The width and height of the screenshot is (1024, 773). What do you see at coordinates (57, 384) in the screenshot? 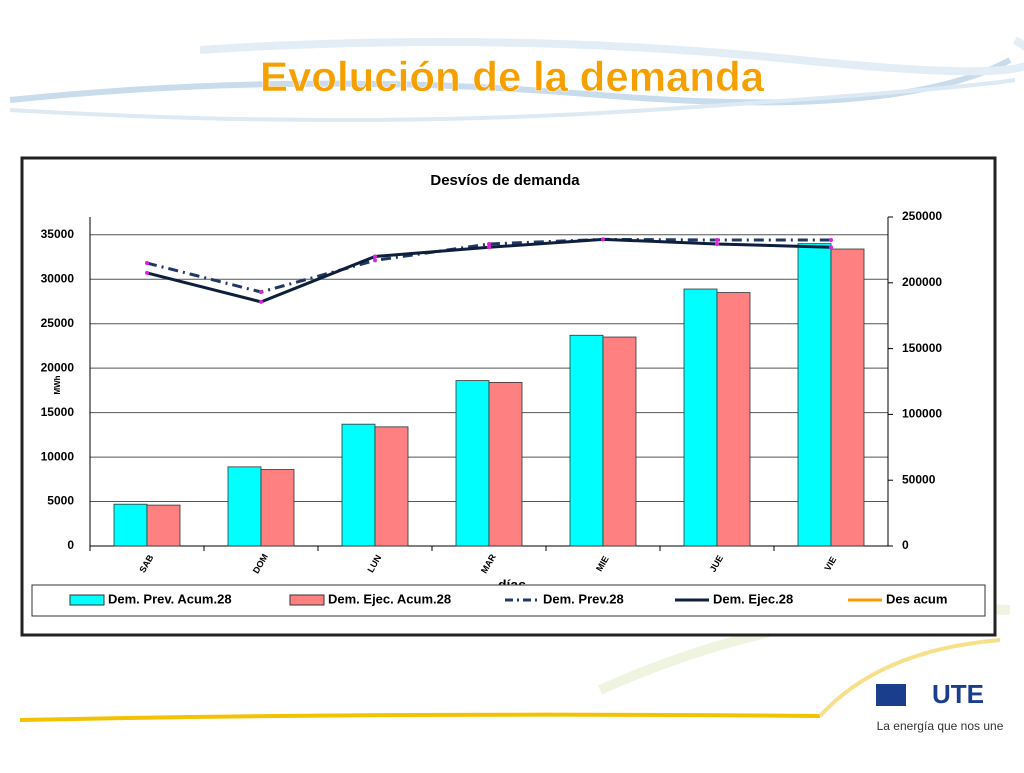
I see `y-axis-label: MWh` at bounding box center [57, 384].